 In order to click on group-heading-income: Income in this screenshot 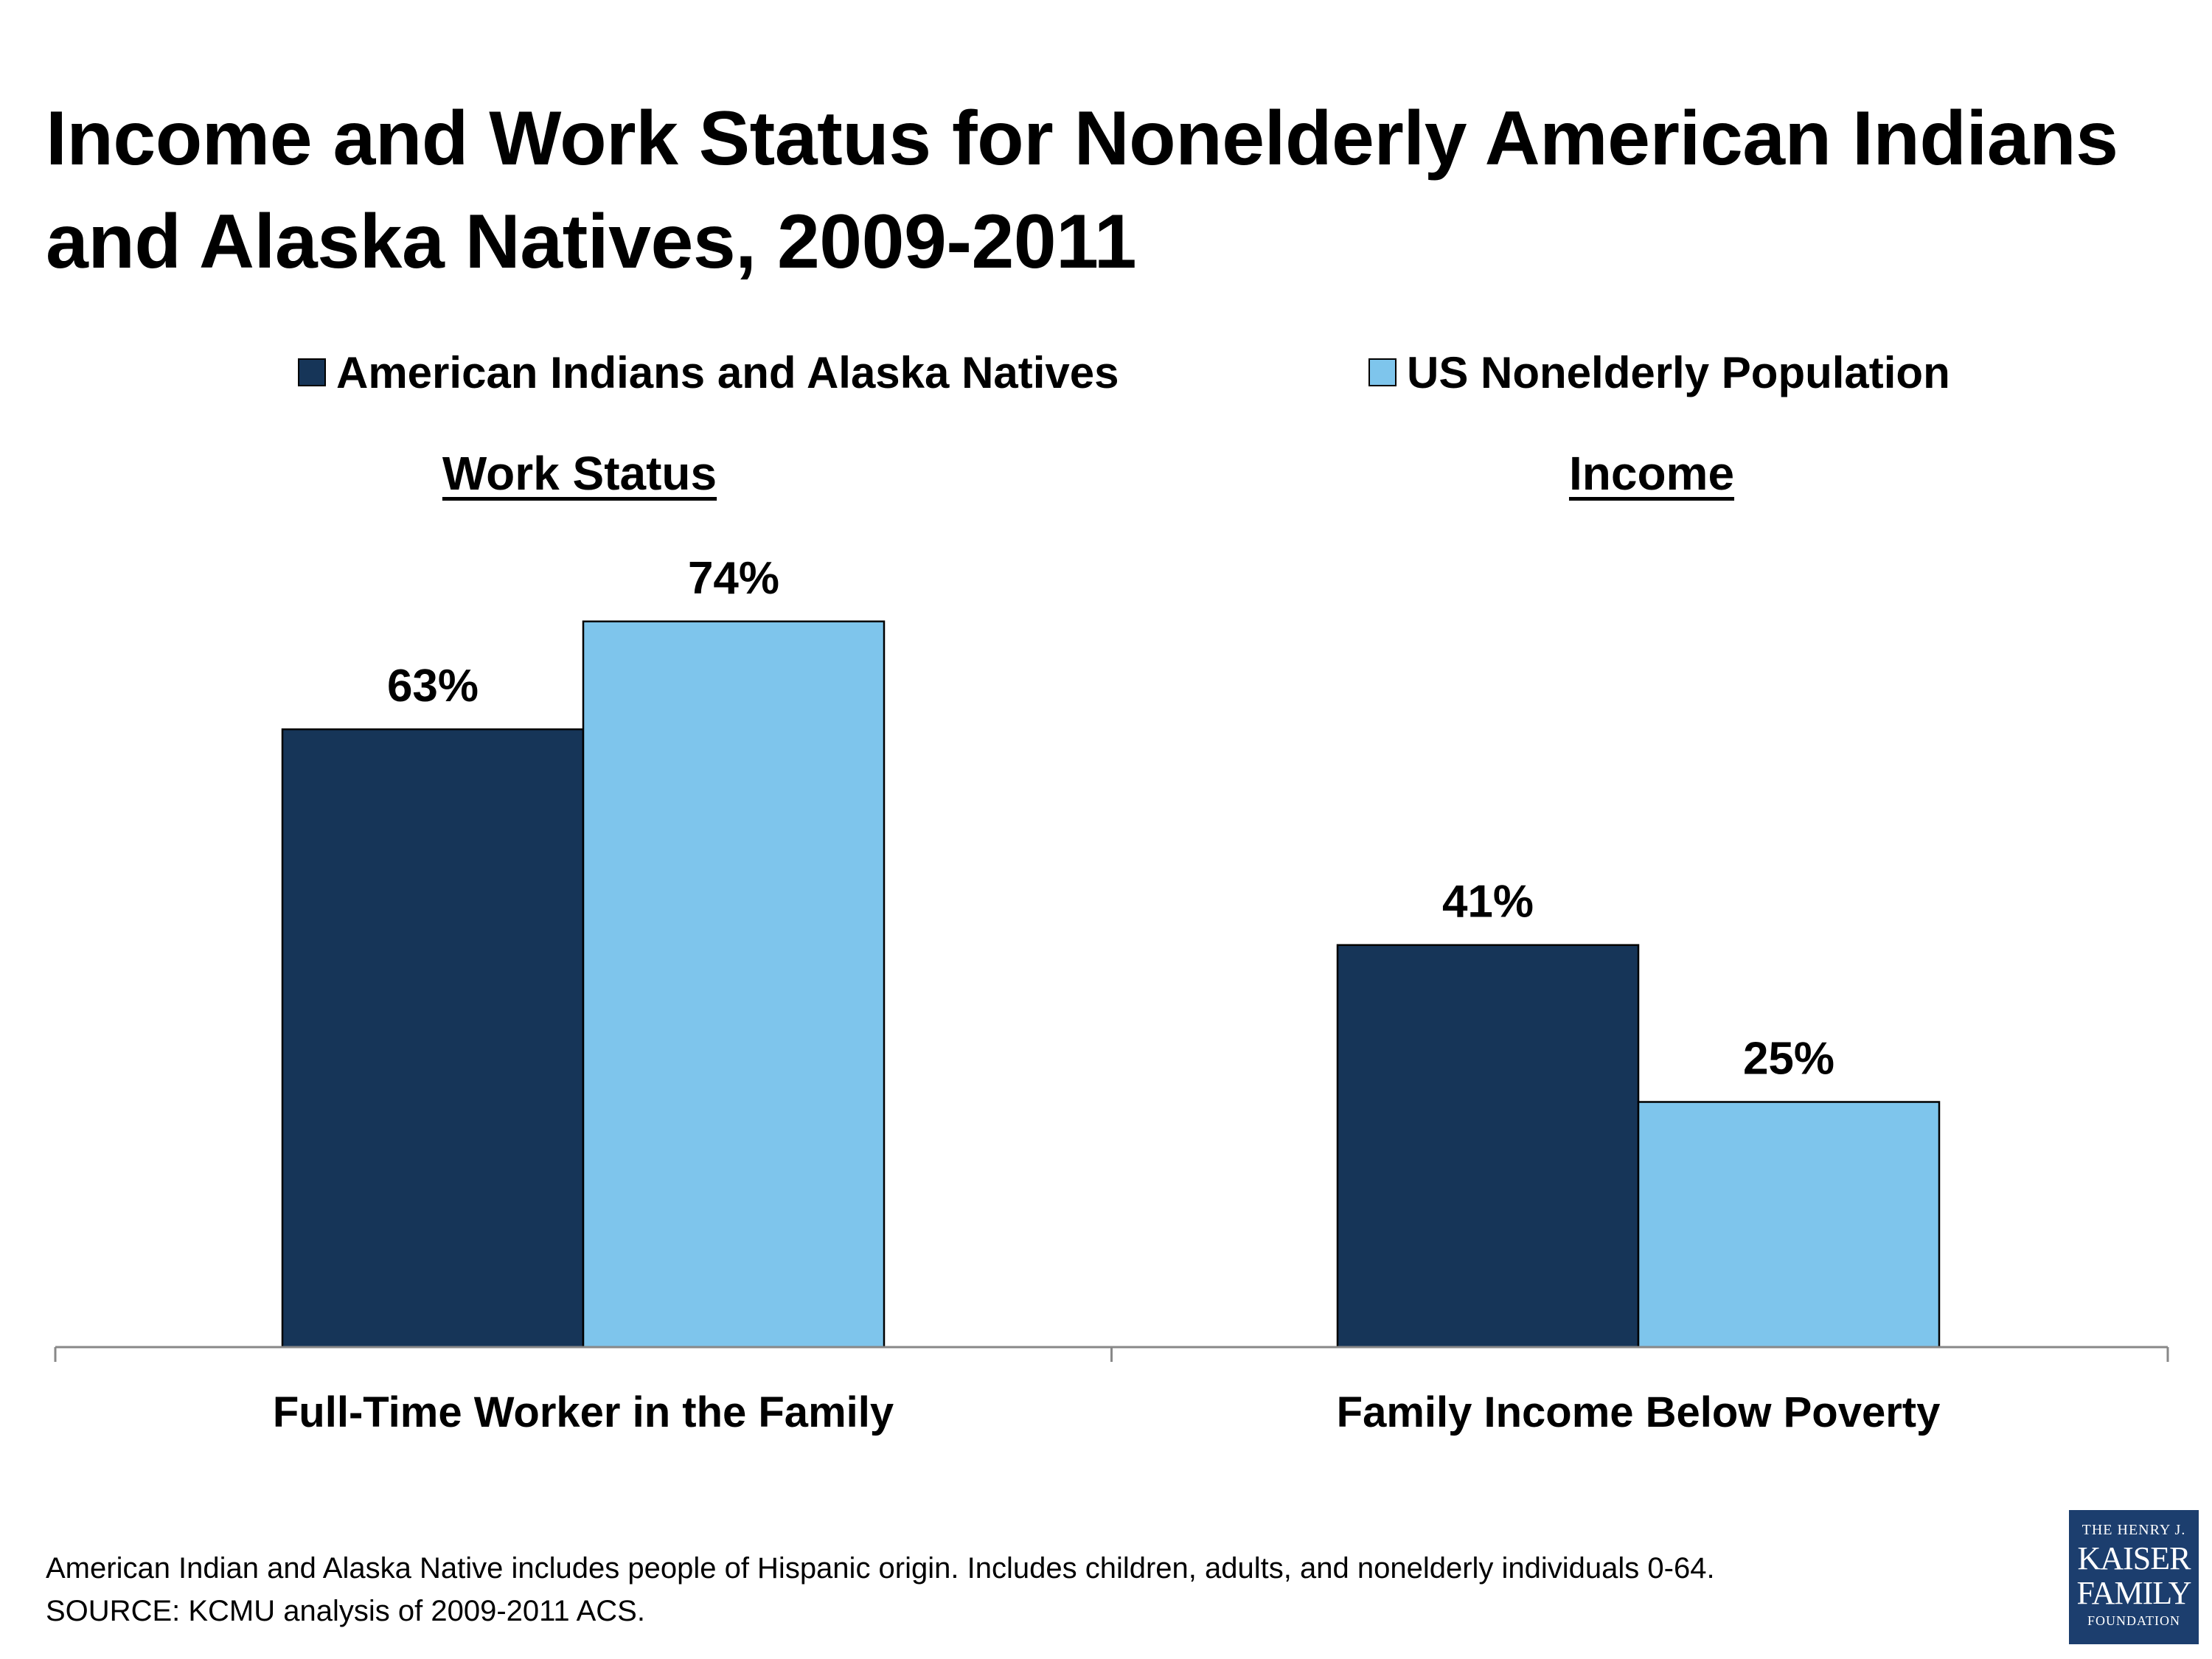, I will do `click(1651, 473)`.